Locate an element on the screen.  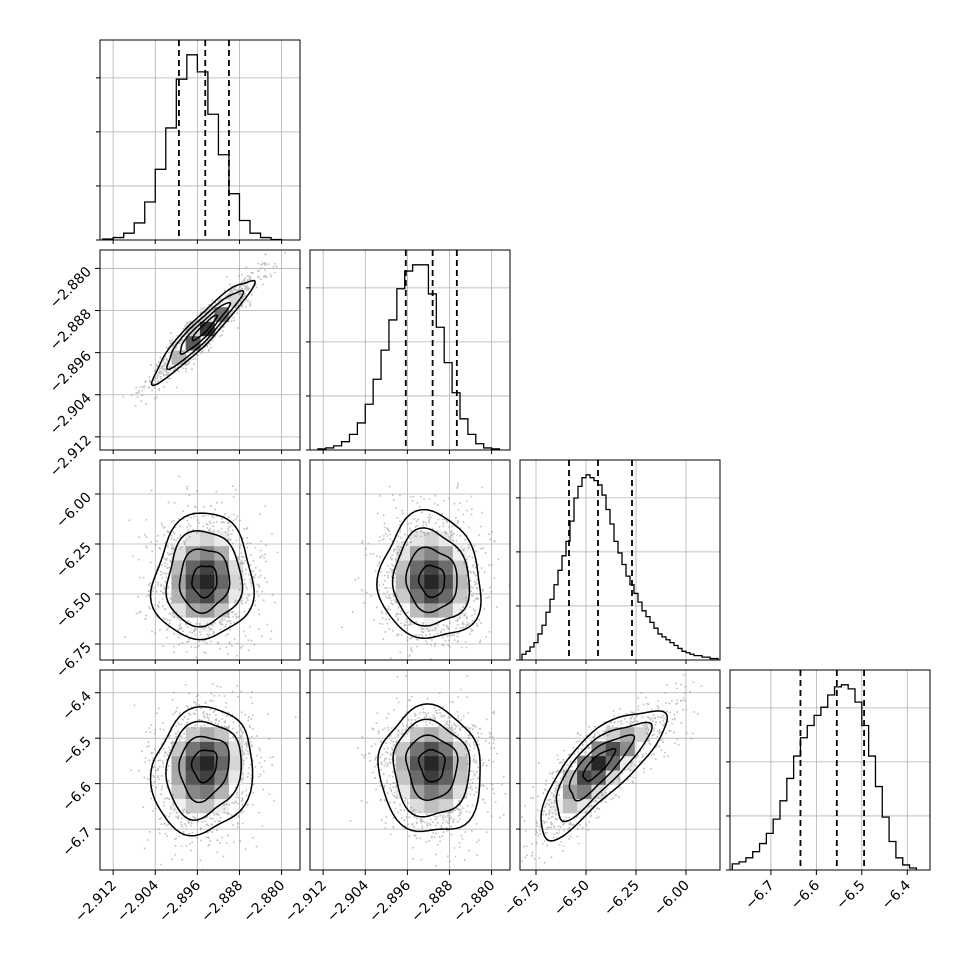
x-tick-label: −6.7 is located at coordinates (759, 895).